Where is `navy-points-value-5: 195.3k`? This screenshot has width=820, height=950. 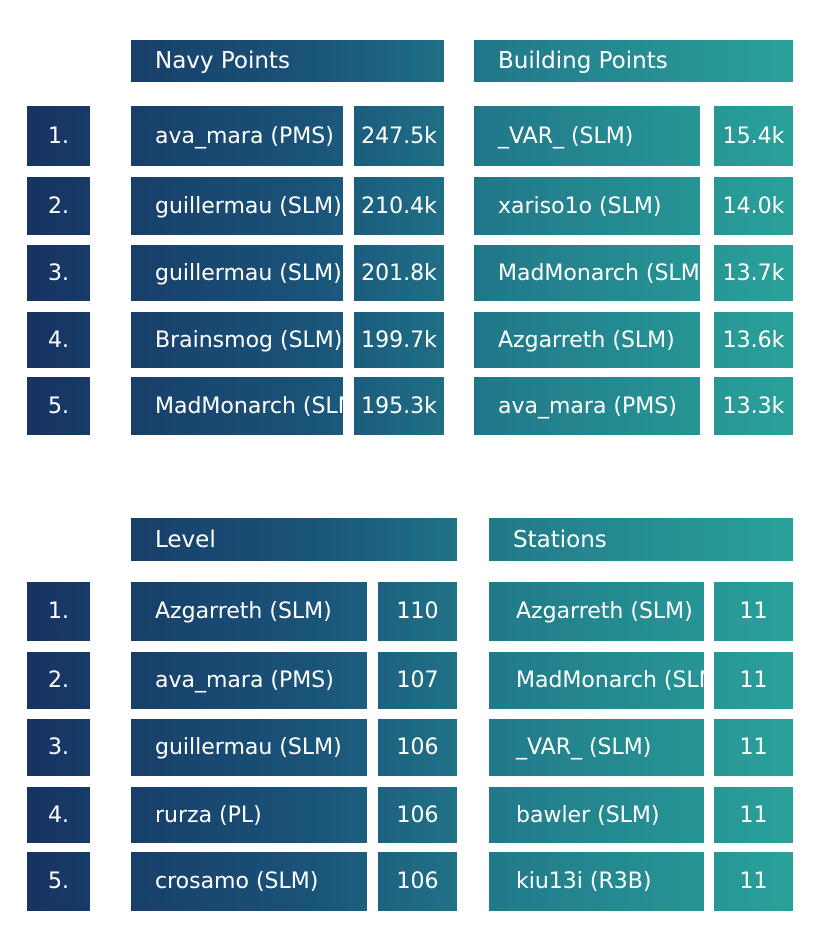
navy-points-value-5: 195.3k is located at coordinates (399, 406).